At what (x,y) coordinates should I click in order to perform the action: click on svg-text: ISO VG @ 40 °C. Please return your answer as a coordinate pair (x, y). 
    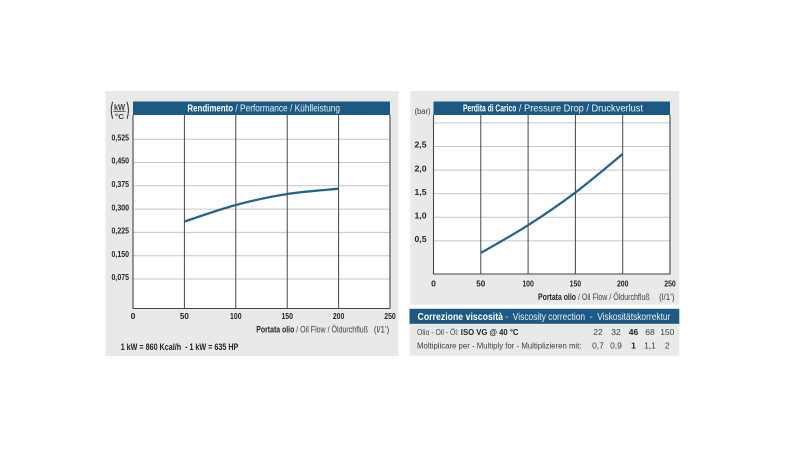
    Looking at the image, I should click on (490, 332).